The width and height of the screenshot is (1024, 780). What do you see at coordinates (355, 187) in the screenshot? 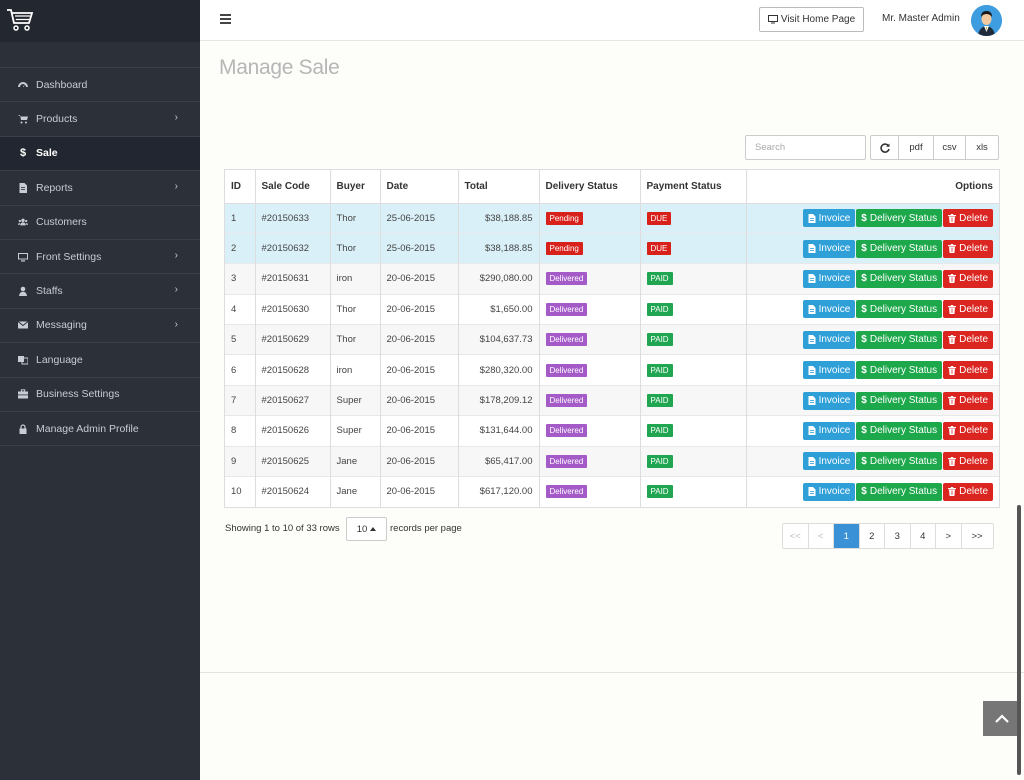
I see `column-header-buyer: Buyer` at bounding box center [355, 187].